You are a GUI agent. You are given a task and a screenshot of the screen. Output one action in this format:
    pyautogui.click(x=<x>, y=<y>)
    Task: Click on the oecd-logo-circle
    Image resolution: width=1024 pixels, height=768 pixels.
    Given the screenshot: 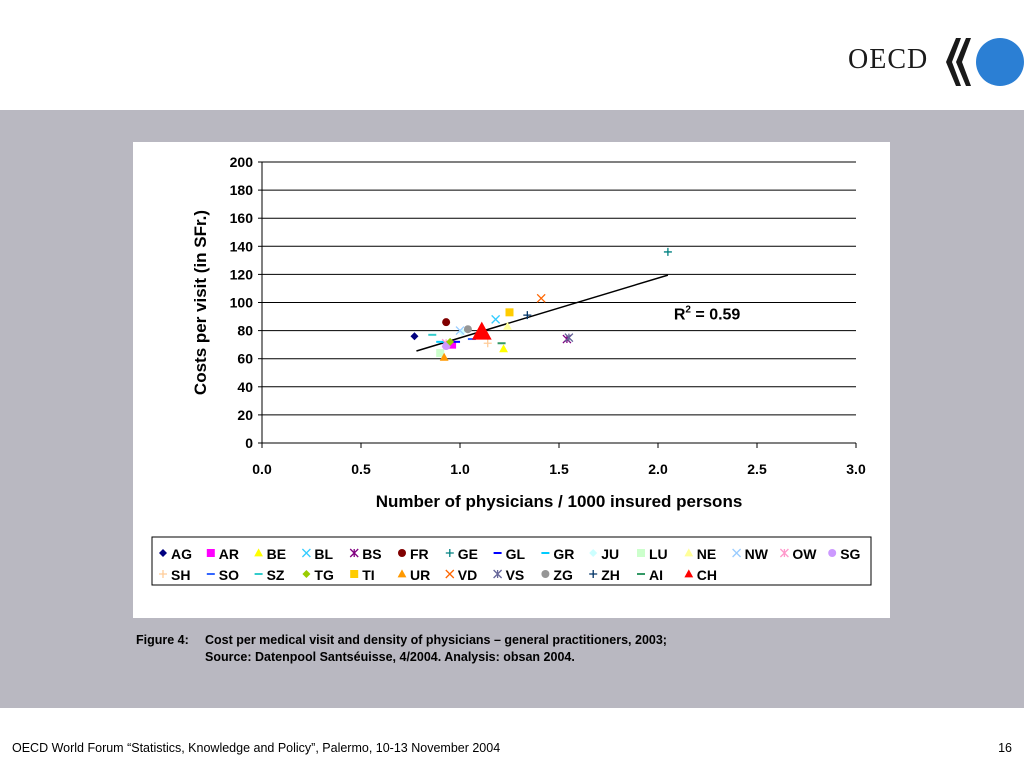 What is the action you would take?
    pyautogui.click(x=1000, y=62)
    